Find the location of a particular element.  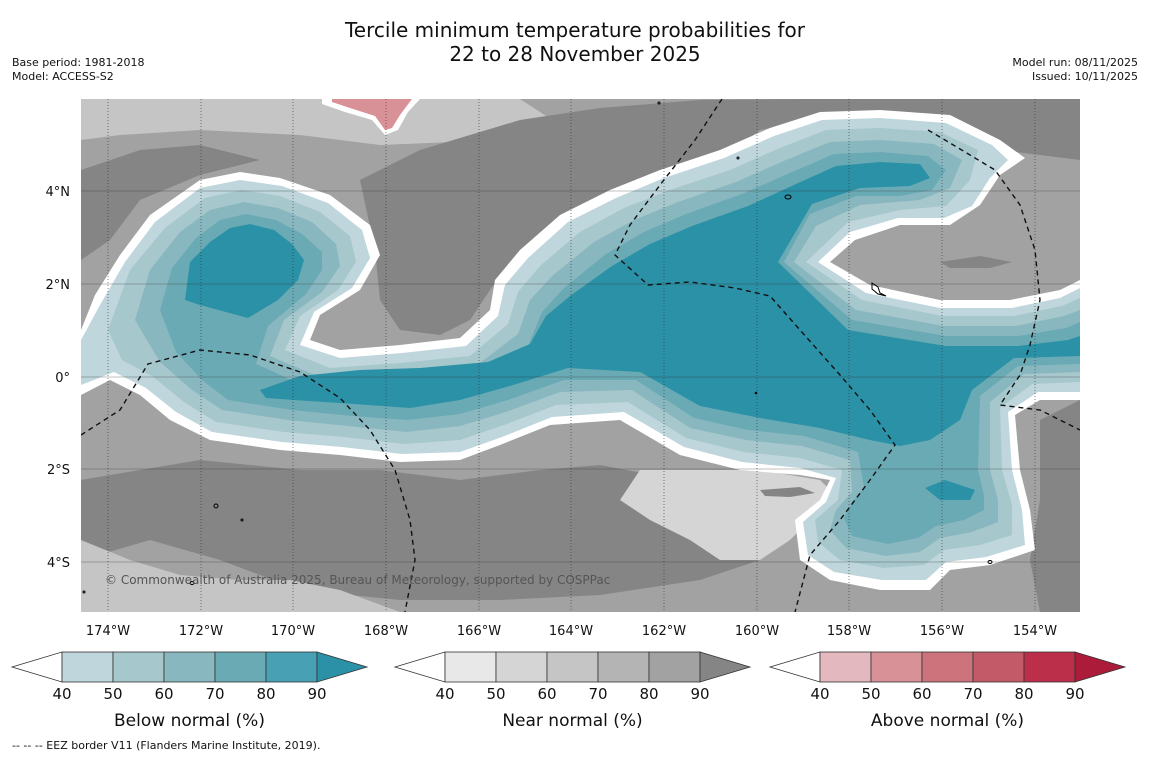

lon-label: 162°W is located at coordinates (664, 631).